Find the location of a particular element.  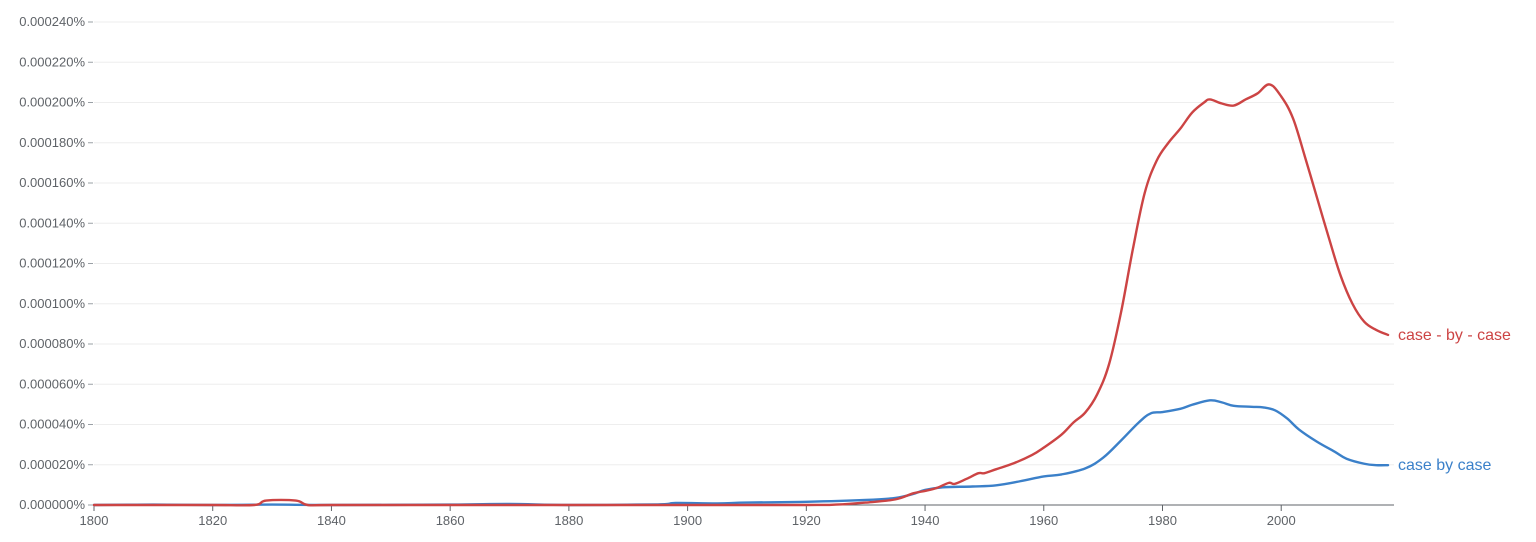

y-tick-label: 0.000220% is located at coordinates (52, 61).